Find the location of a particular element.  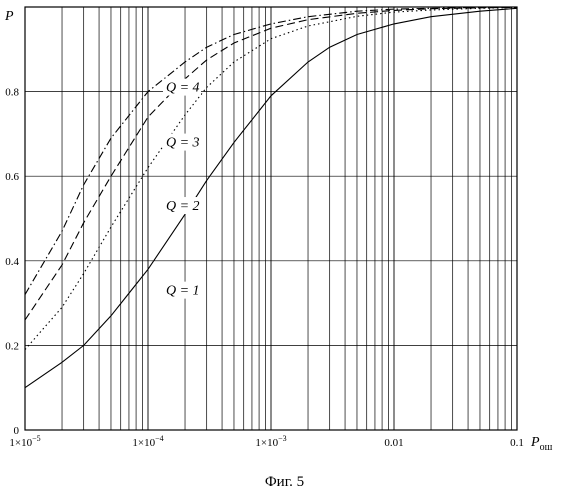

x-tick-label: 1×10⁻³ is located at coordinates (270, 441).